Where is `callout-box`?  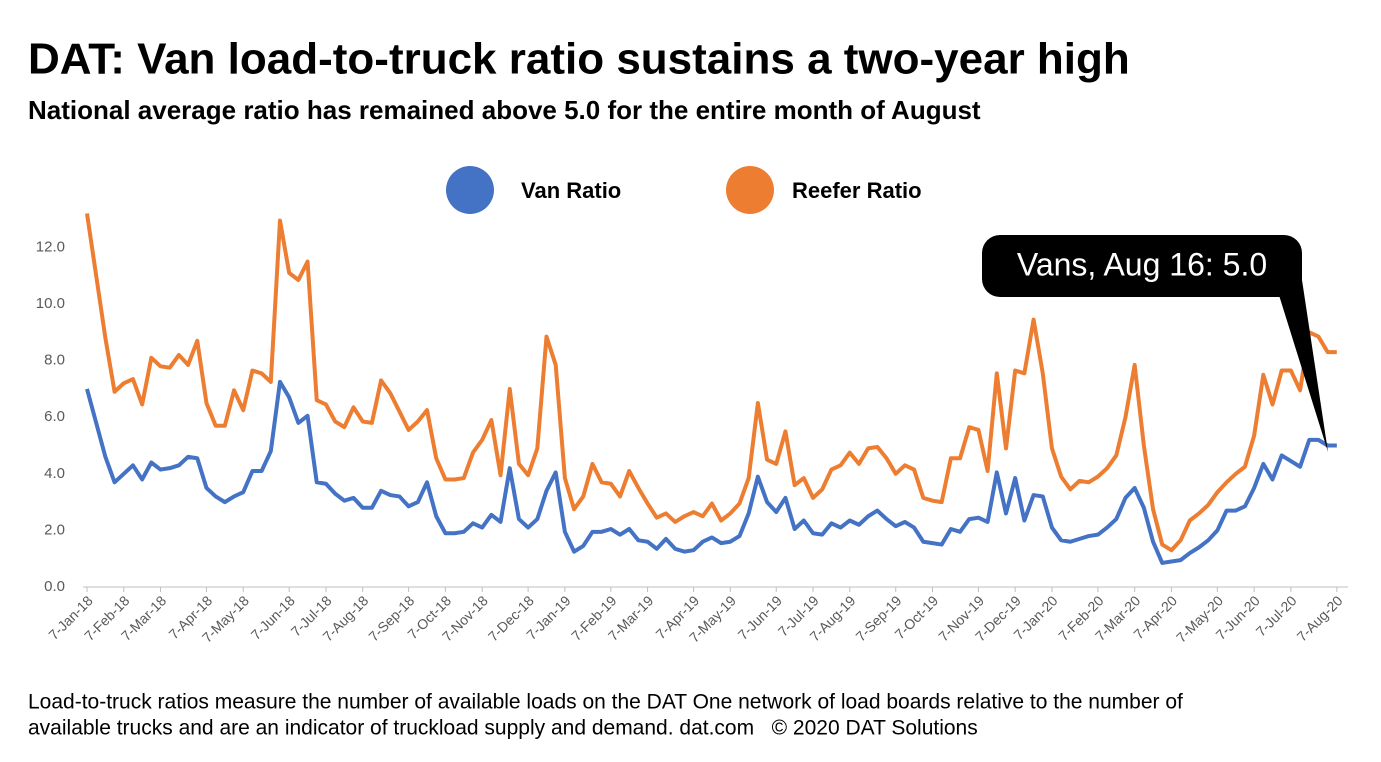
callout-box is located at coordinates (1142, 266).